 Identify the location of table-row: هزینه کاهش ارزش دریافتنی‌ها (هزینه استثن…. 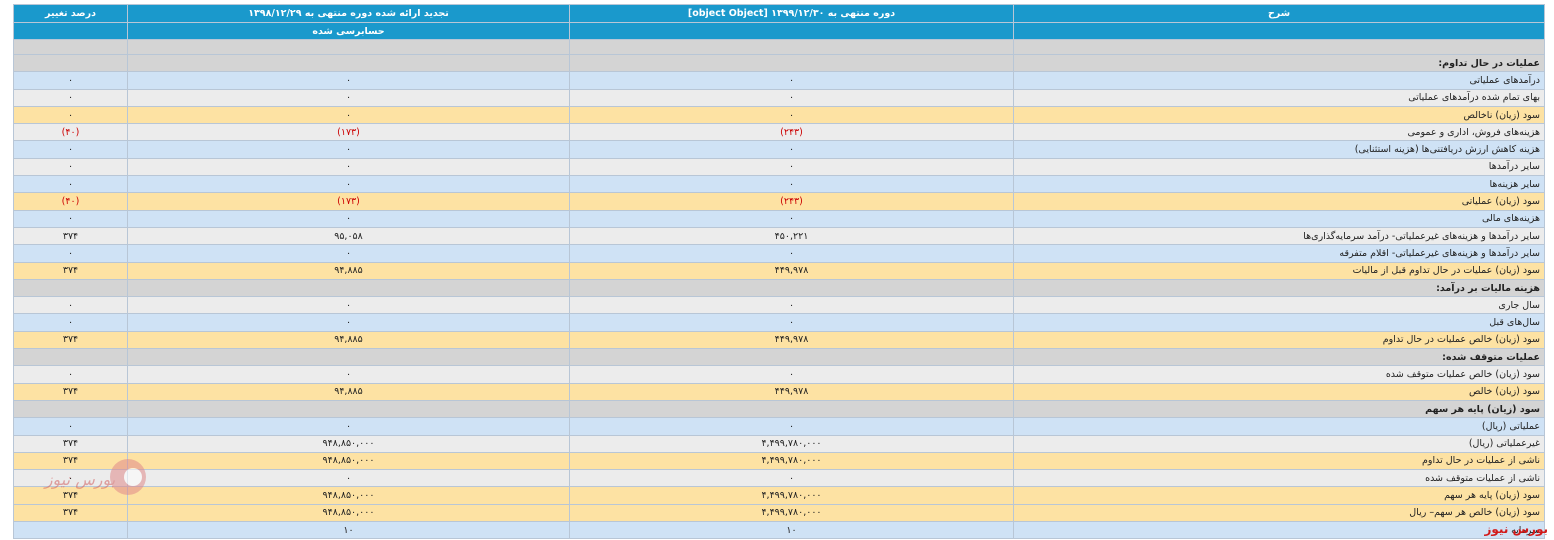
(779, 149).